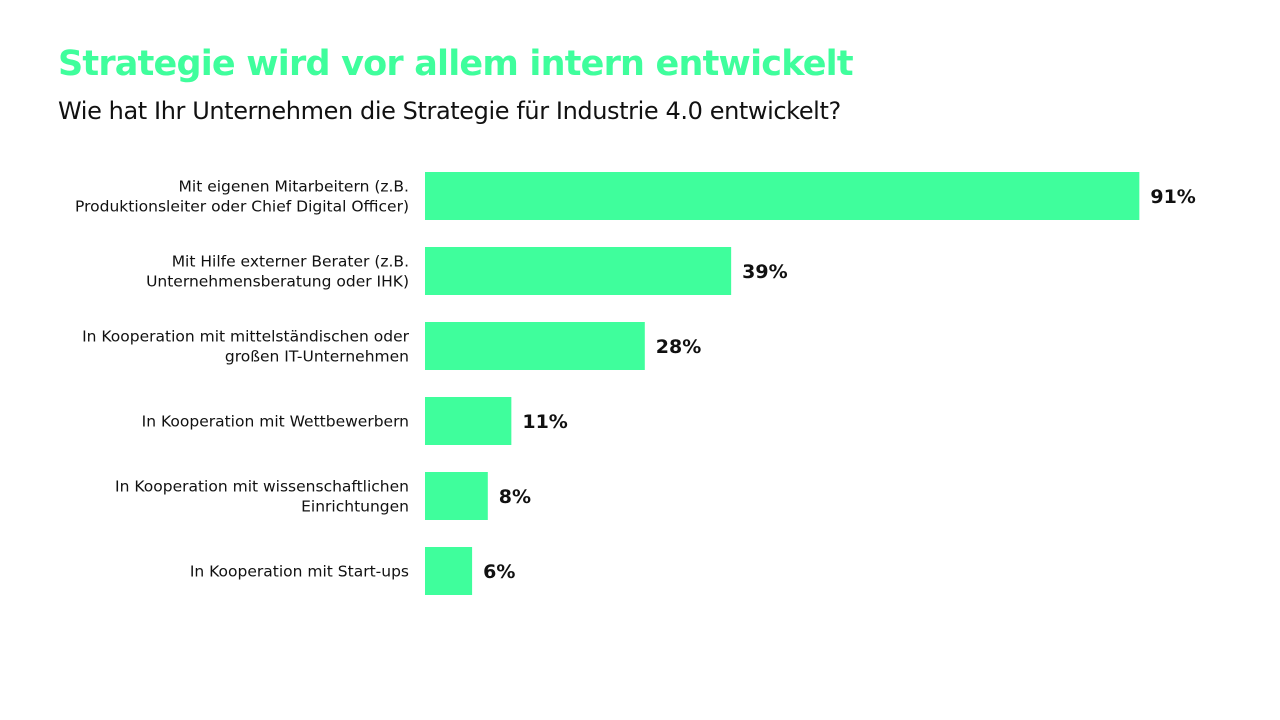  What do you see at coordinates (678, 347) in the screenshot?
I see `value-label-3: 28%` at bounding box center [678, 347].